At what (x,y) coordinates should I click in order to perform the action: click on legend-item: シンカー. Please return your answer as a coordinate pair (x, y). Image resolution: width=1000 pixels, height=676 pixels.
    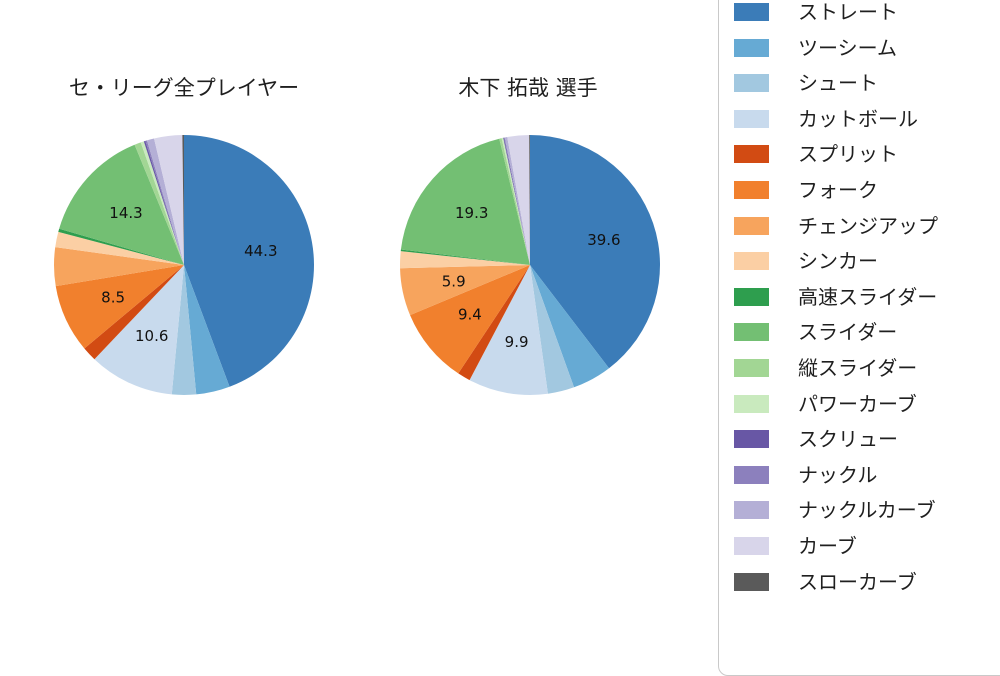
    Looking at the image, I should click on (867, 261).